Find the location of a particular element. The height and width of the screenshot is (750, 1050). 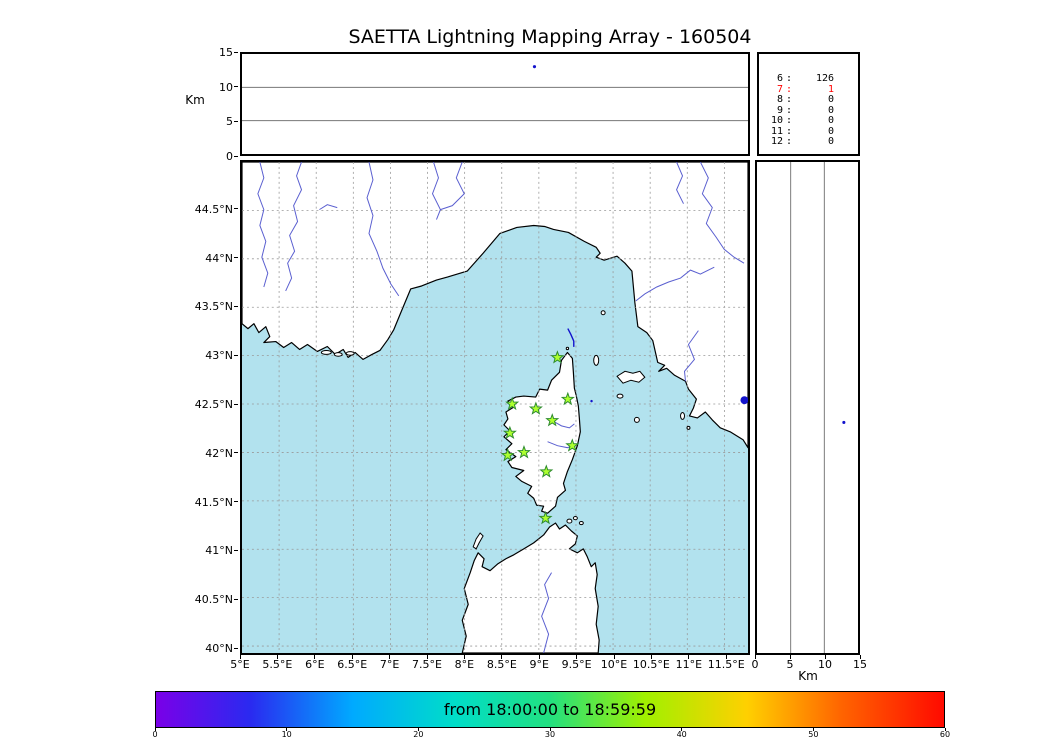

colorbar-label: from 18:00:00 to 18:59:59 is located at coordinates (550, 709).